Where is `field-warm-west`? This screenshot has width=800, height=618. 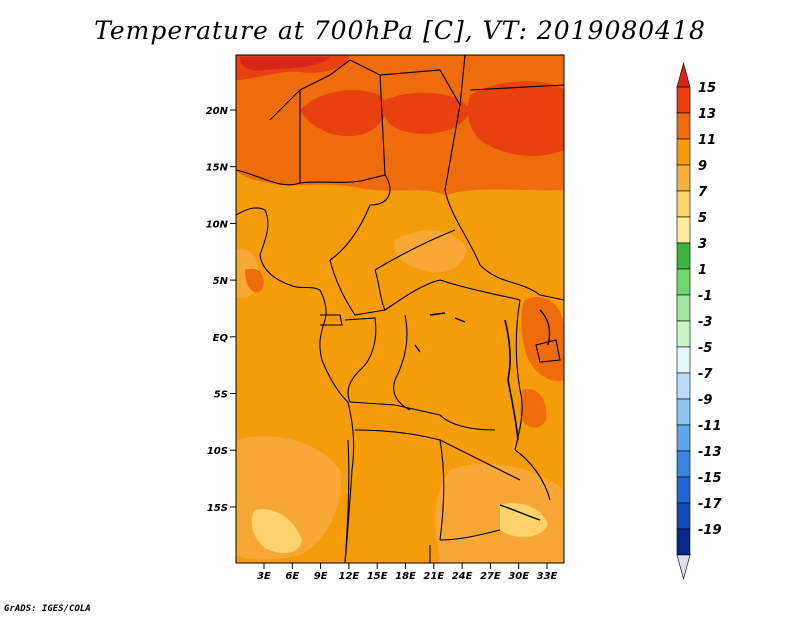
field-warm-west is located at coordinates (254, 280).